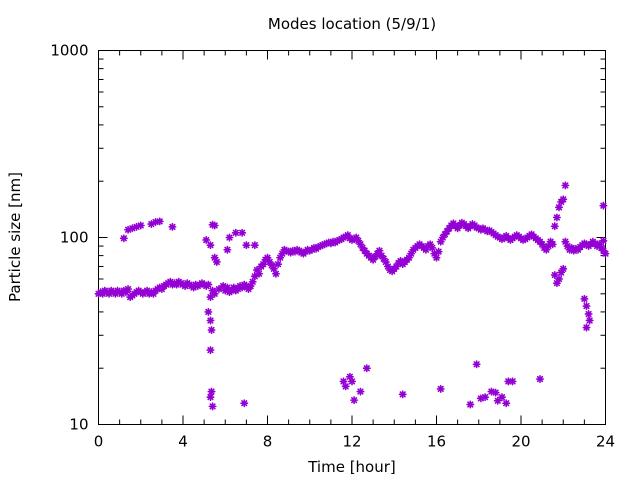 The width and height of the screenshot is (640, 480). Describe the element at coordinates (352, 24) in the screenshot. I see `chart-title: Modes location (5/9/1)` at that location.